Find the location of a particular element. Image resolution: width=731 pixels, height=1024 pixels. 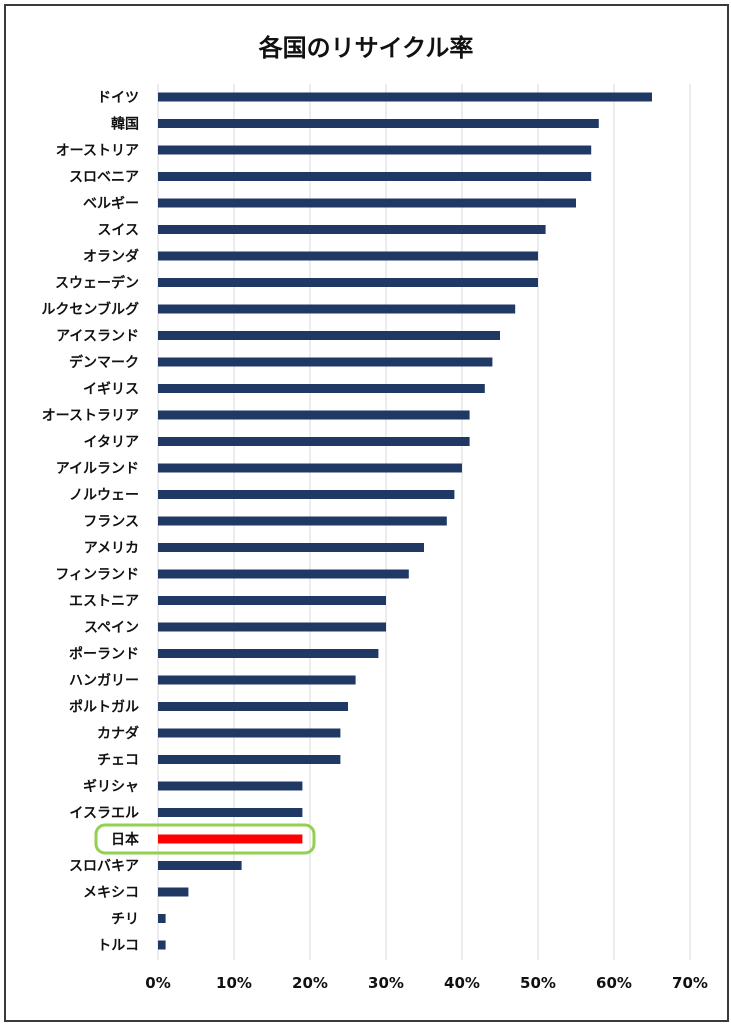

category-label: フランス is located at coordinates (111, 522).